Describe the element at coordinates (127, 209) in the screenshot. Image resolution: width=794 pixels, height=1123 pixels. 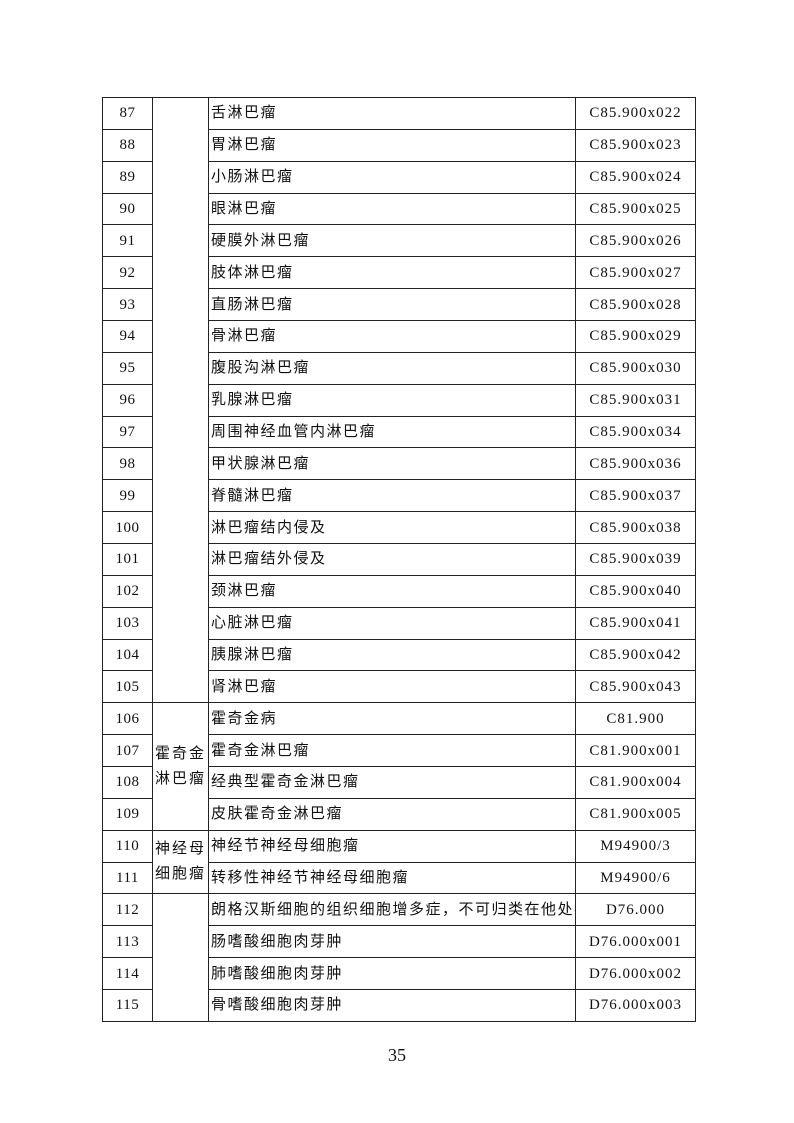
I see `row-number: 90` at that location.